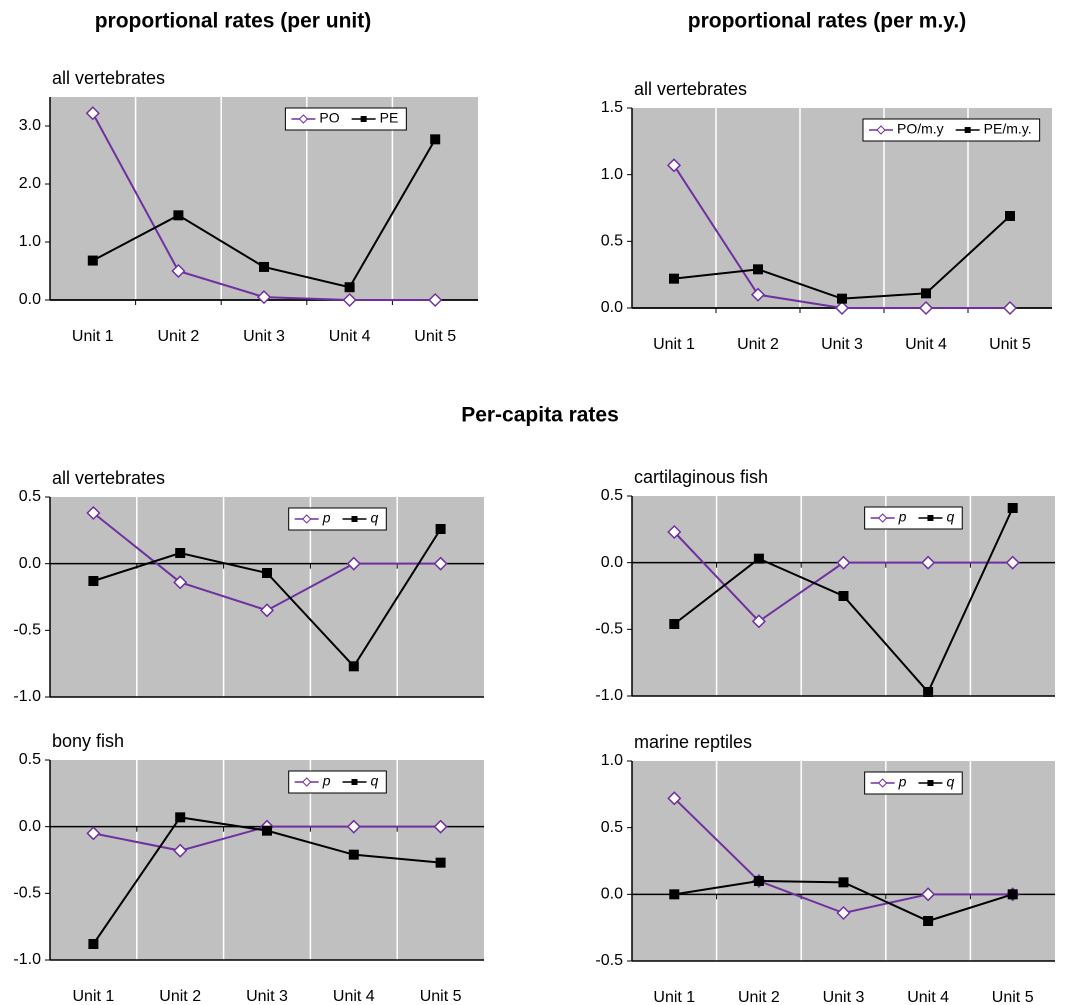 The image size is (1072, 1005). What do you see at coordinates (827, 21) in the screenshot?
I see `chart-title: proportional rates (per m.y.)` at bounding box center [827, 21].